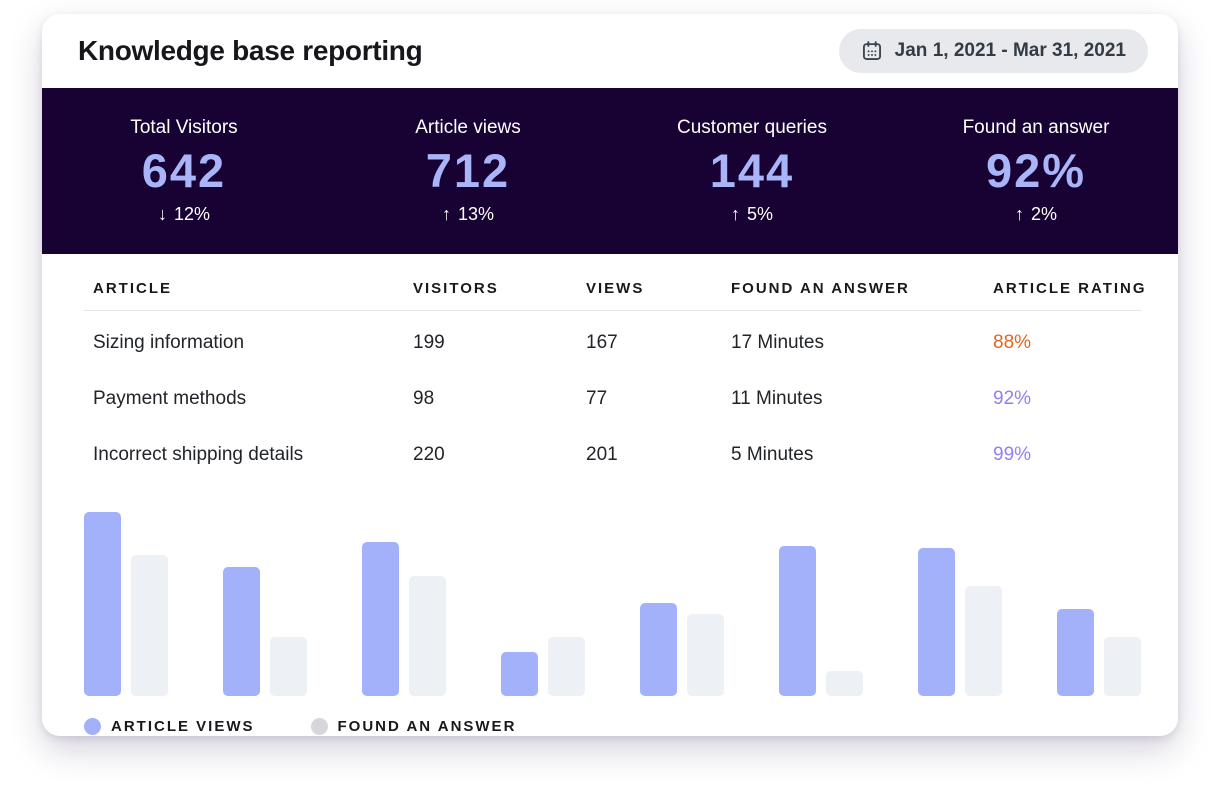 The image size is (1220, 809). Describe the element at coordinates (198, 454) in the screenshot. I see `cell-article: Incorrect shipping details` at that location.